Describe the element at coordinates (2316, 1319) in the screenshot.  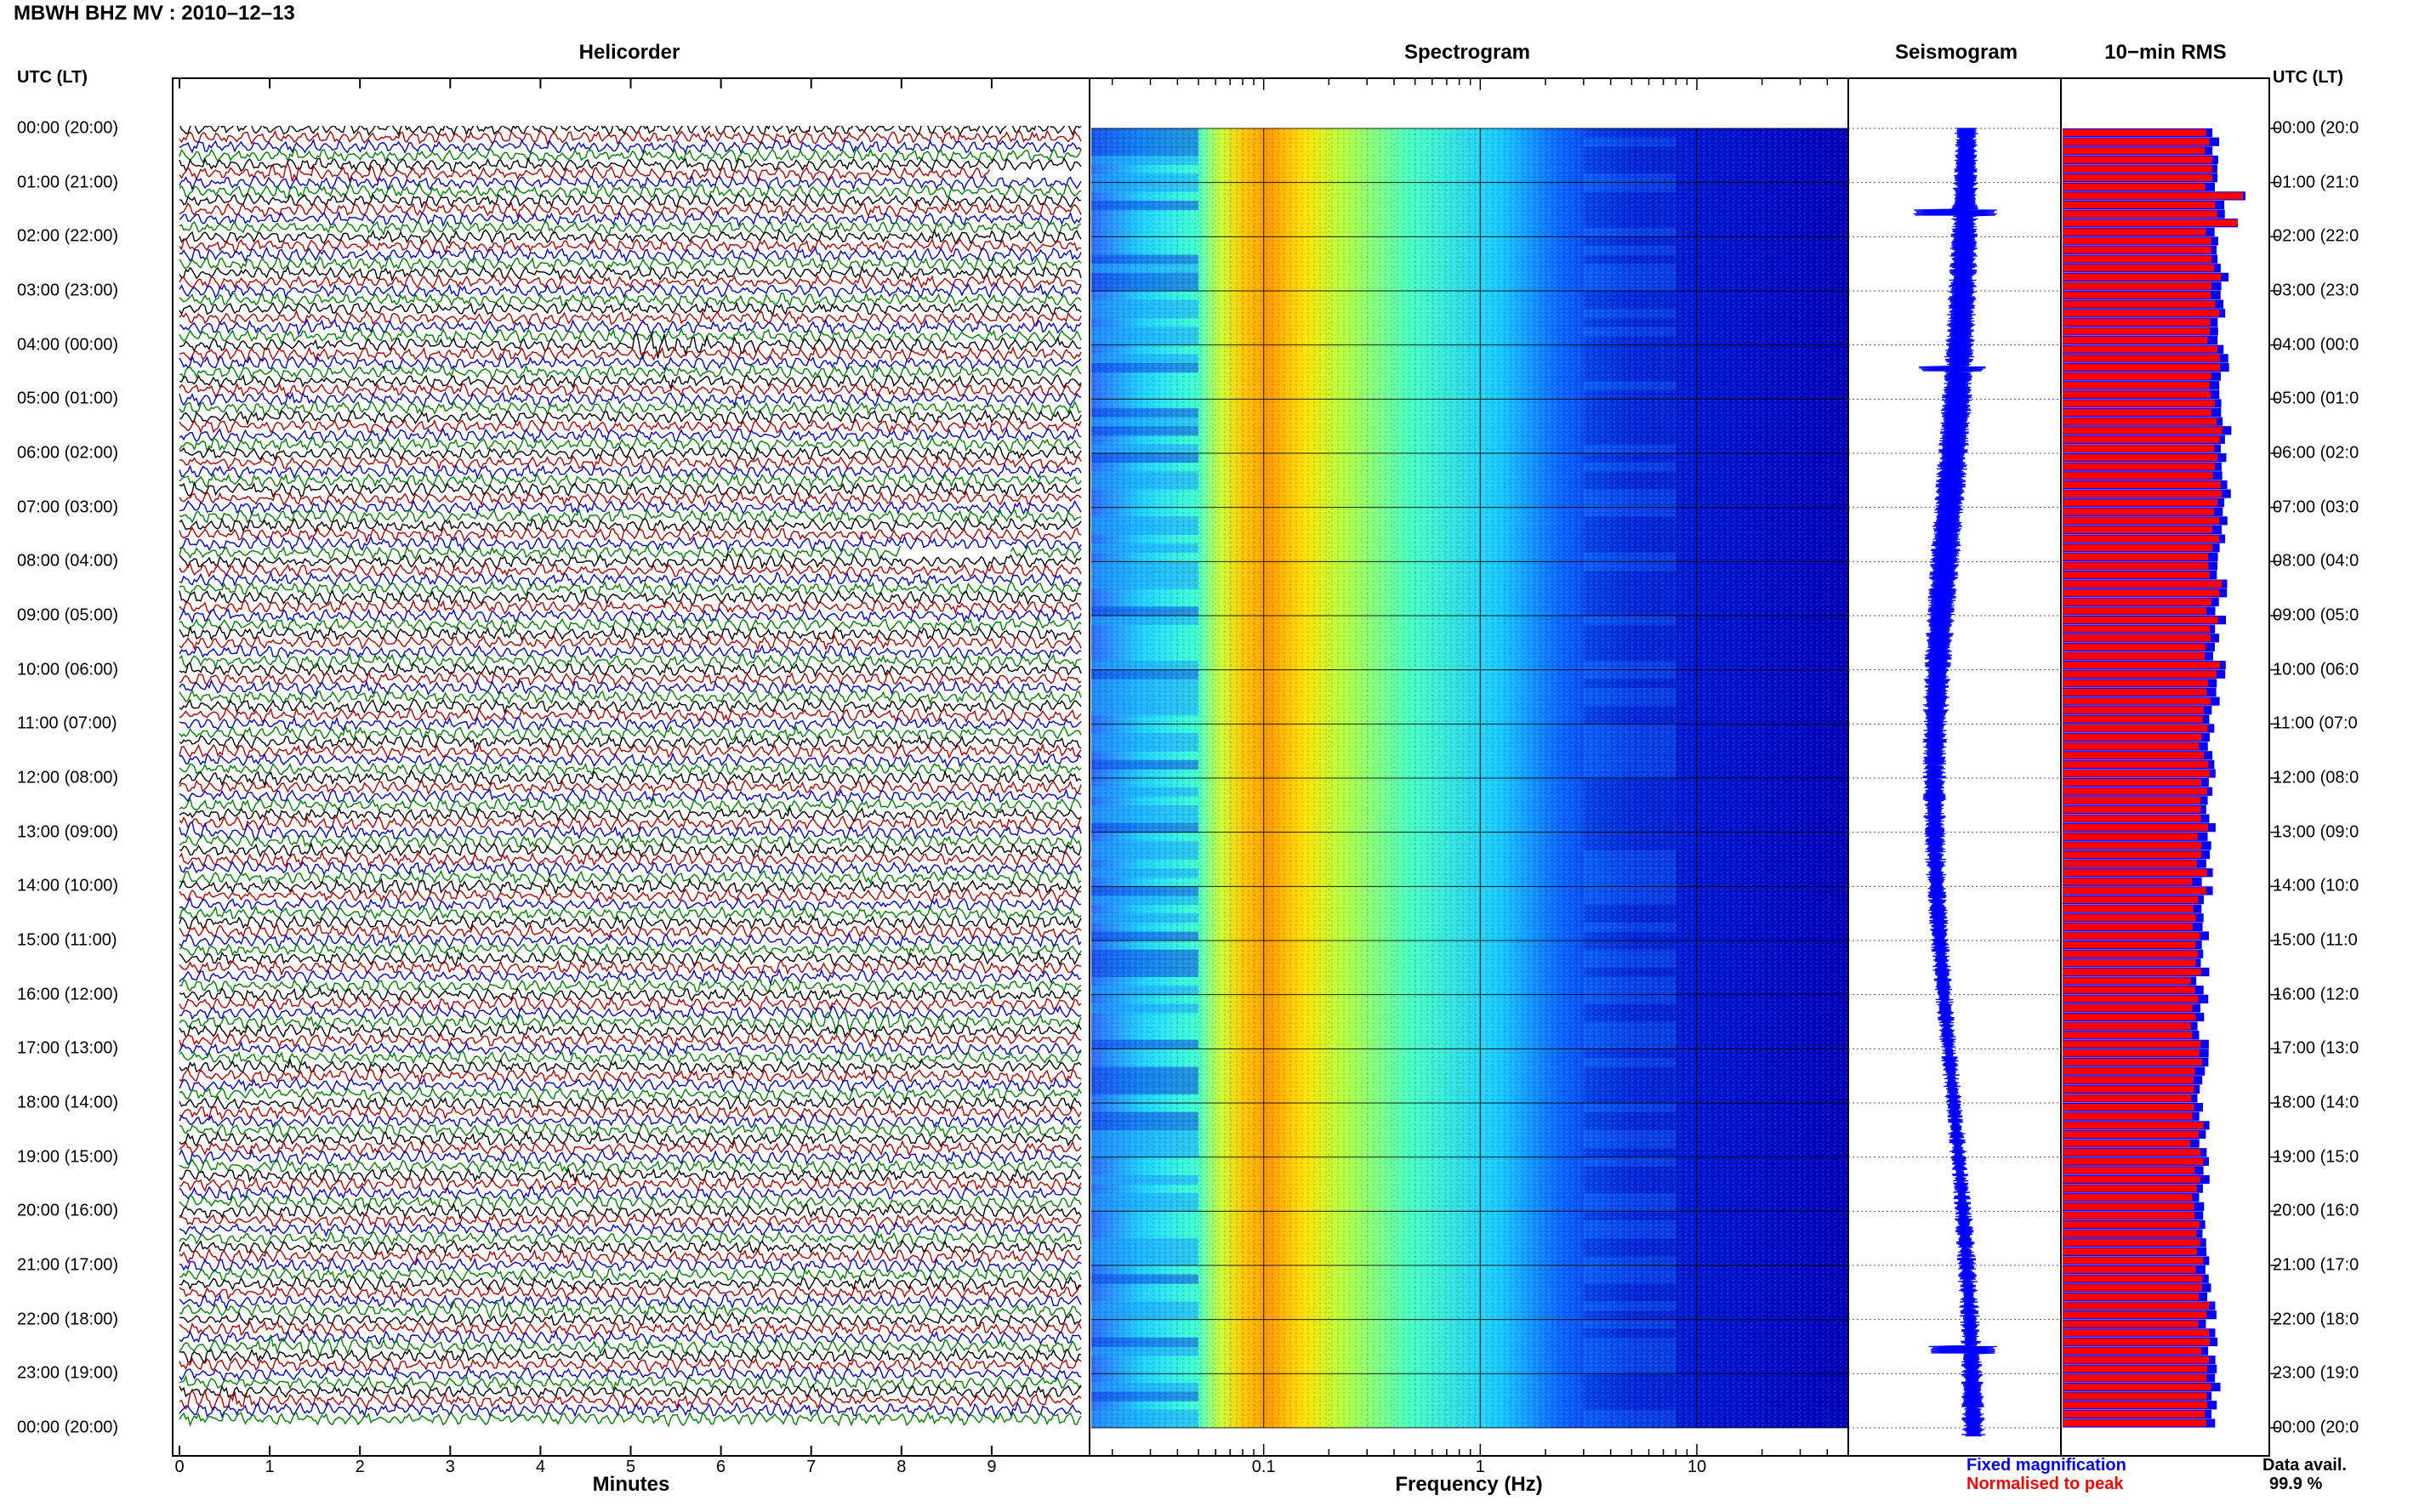
I see `hour-label-right: 22:00 (18:0` at that location.